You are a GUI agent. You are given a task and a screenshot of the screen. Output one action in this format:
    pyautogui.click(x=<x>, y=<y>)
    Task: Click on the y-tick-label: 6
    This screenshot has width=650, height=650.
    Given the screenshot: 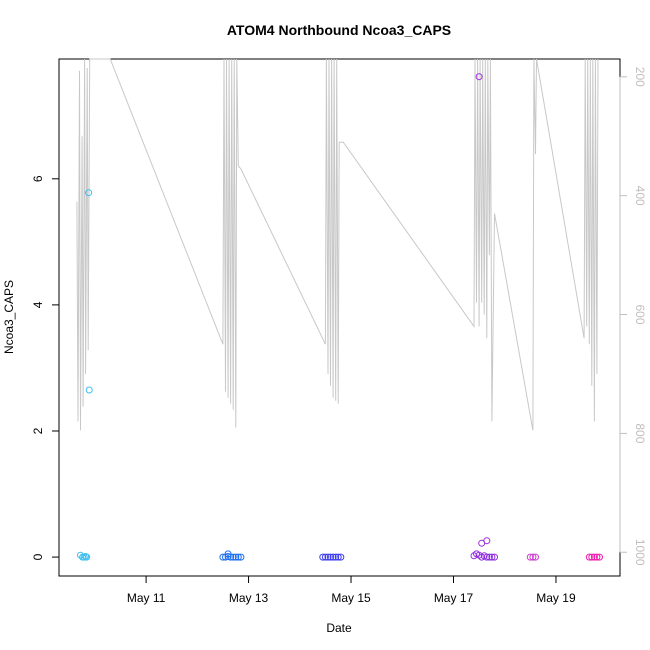 What is the action you would take?
    pyautogui.click(x=38, y=178)
    